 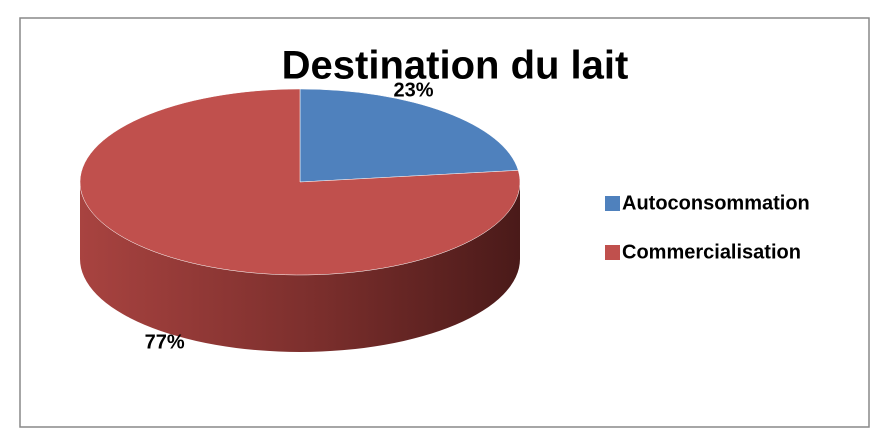 I want to click on data-label: 23%, so click(x=413, y=91).